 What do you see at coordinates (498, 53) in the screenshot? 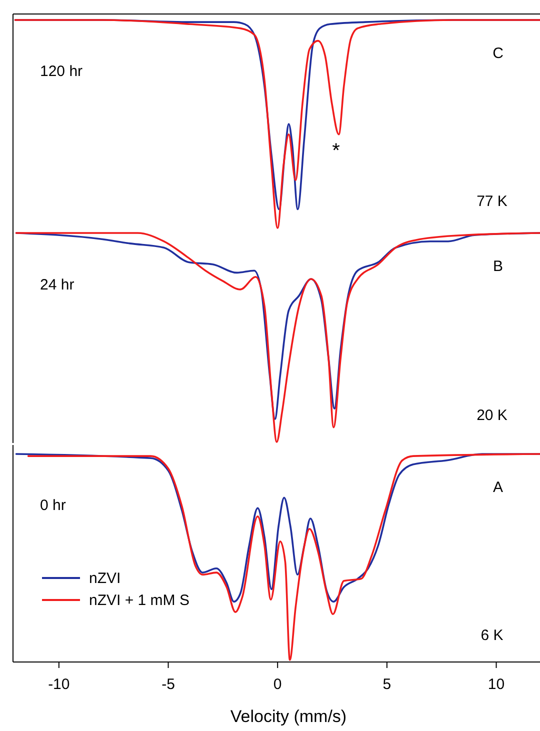
I see `annotation: C` at bounding box center [498, 53].